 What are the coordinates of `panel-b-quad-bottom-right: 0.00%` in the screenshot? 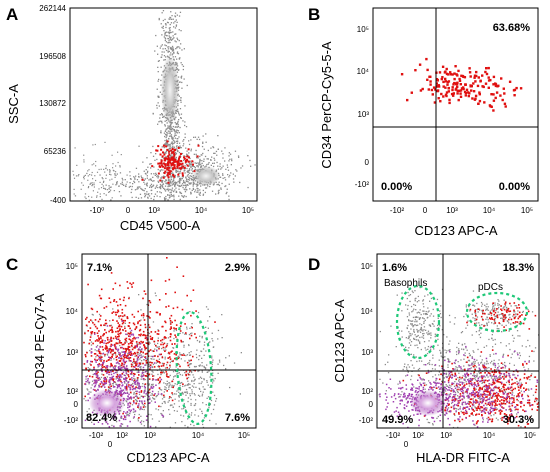 It's located at (514, 187).